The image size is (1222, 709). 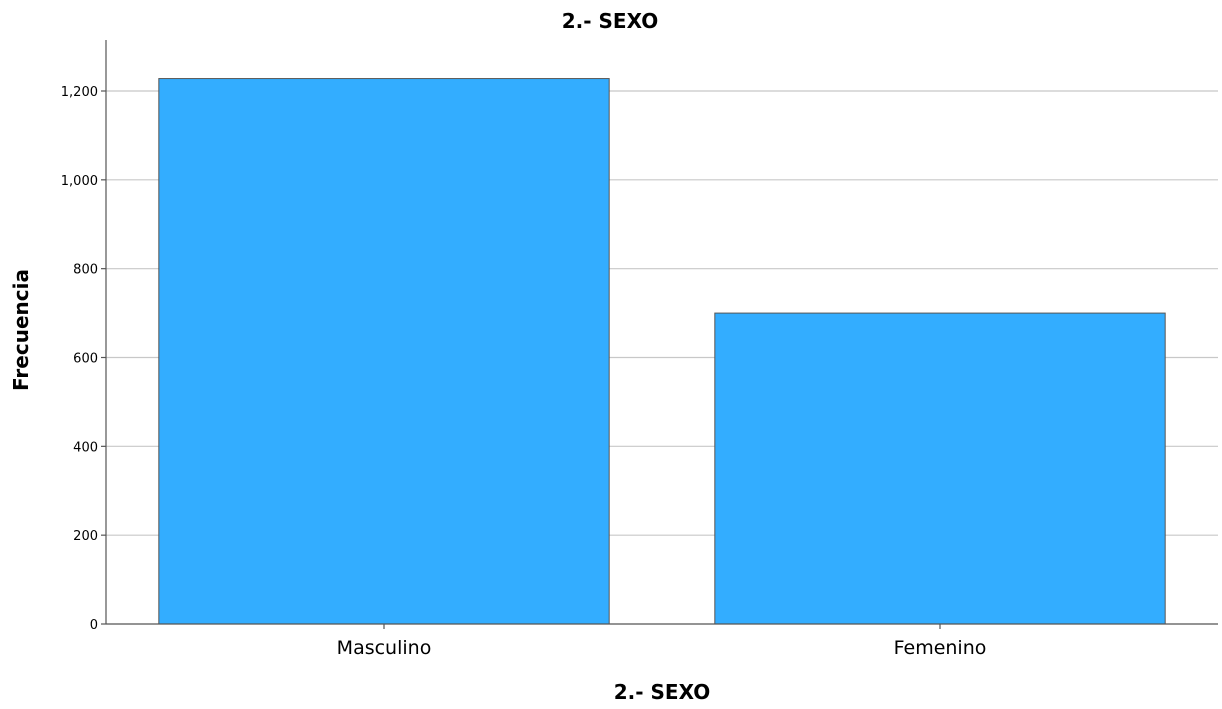 What do you see at coordinates (662, 692) in the screenshot?
I see `x-axis-label: 2.- SEXO` at bounding box center [662, 692].